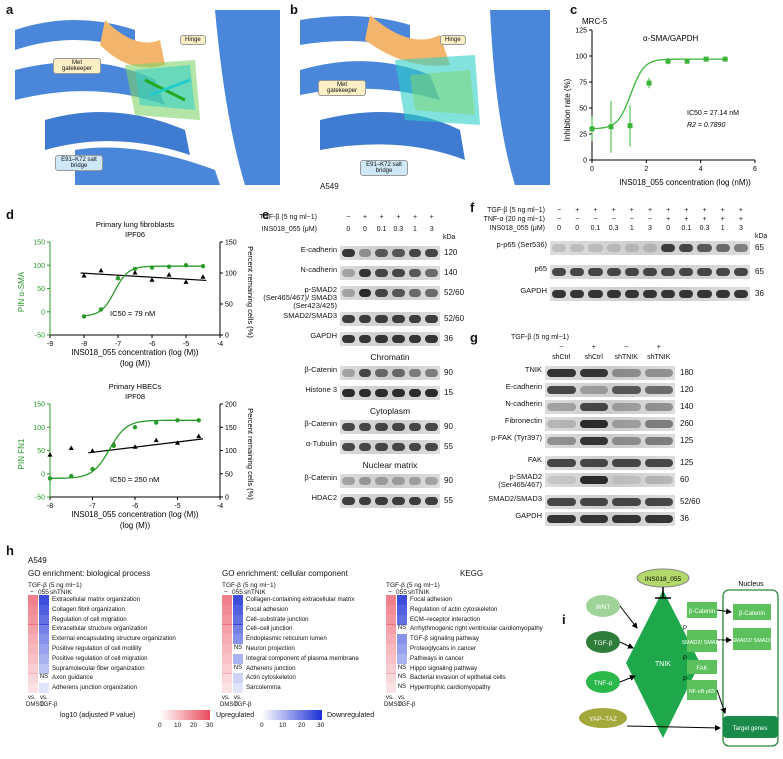  What do you see at coordinates (50, 506) in the screenshot?
I see `d-xtick-label: -8` at bounding box center [50, 506].